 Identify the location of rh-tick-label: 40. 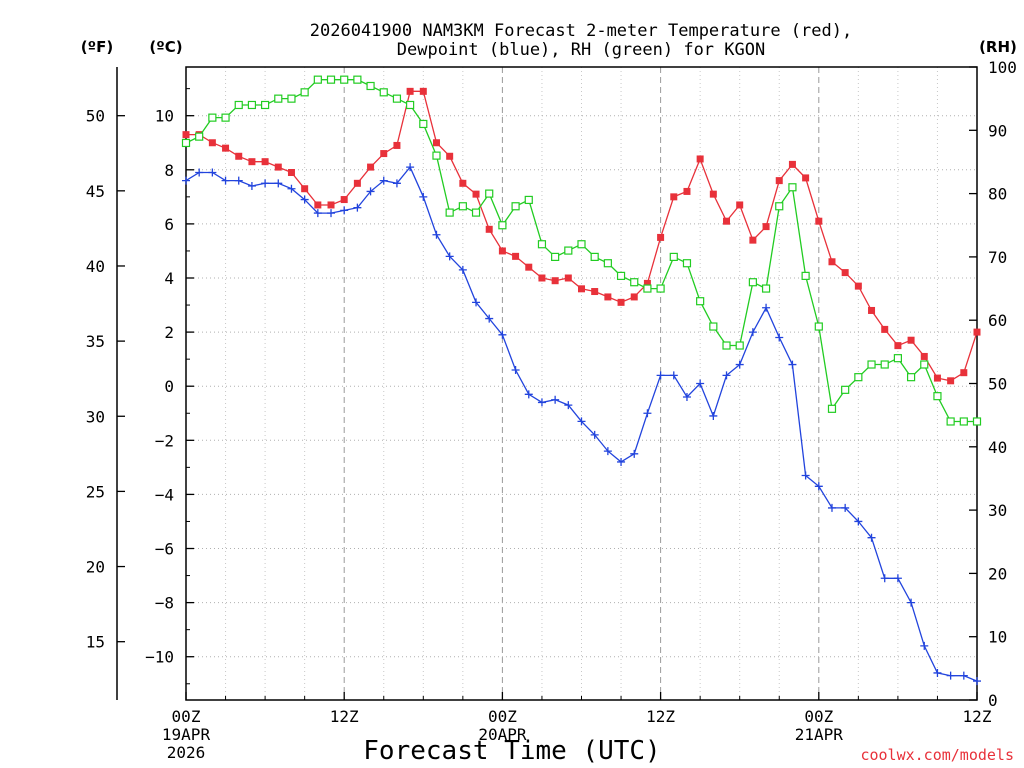
(997, 447).